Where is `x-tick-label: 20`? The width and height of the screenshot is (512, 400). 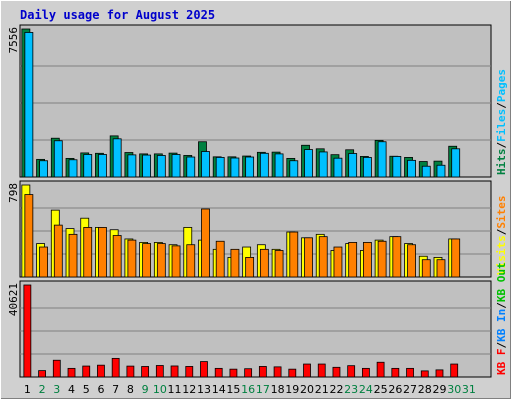
x-tick-label: 20 is located at coordinates (307, 389).